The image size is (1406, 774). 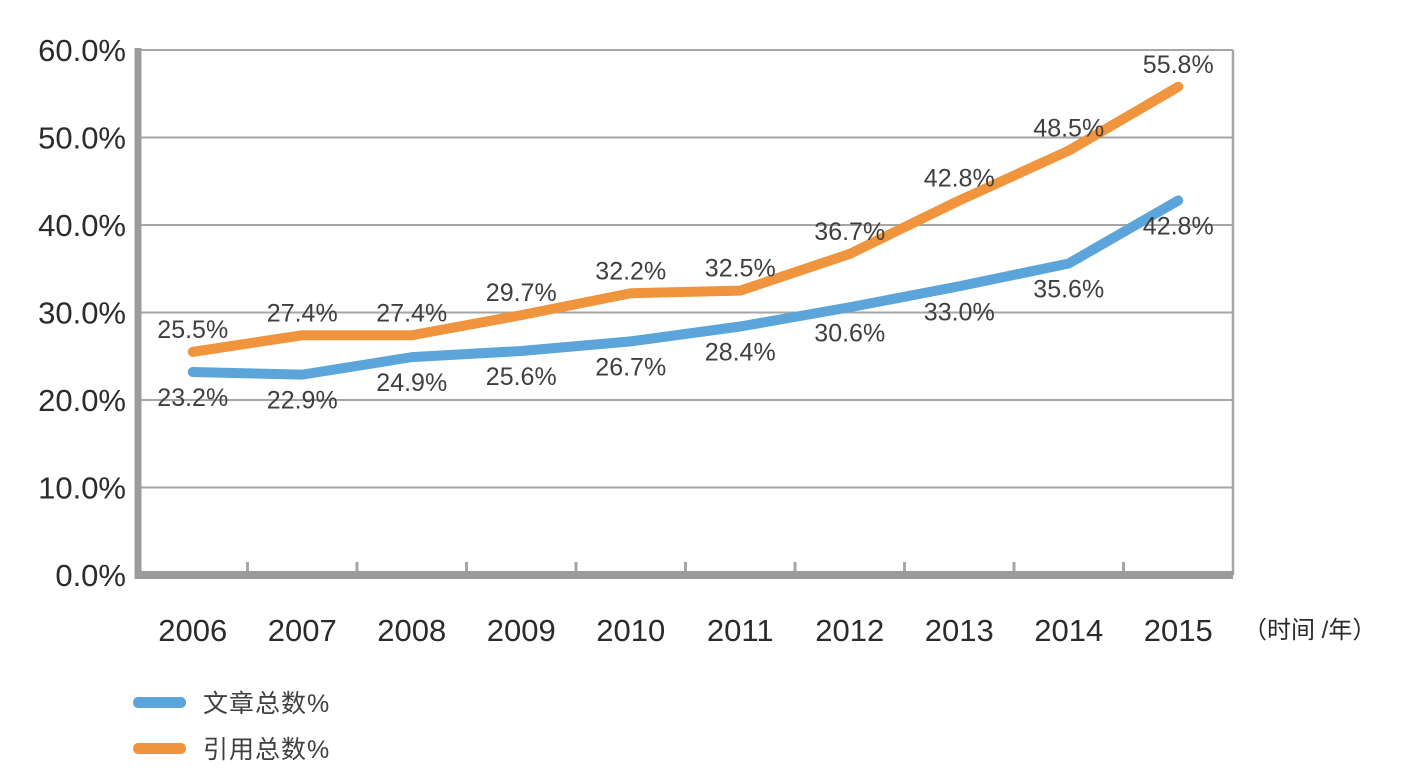 What do you see at coordinates (82, 313) in the screenshot?
I see `y-axis-tick-label: 30.0%` at bounding box center [82, 313].